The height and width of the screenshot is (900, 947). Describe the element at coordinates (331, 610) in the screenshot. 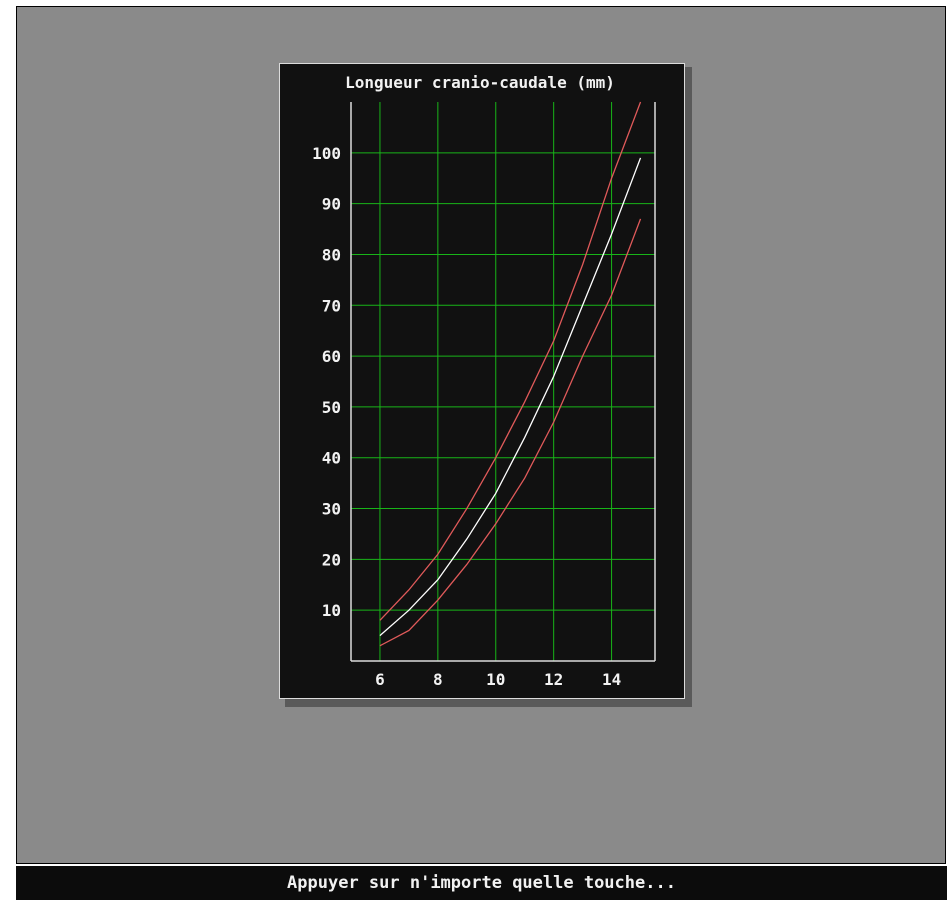

I see `y-tick-label: 10` at that location.